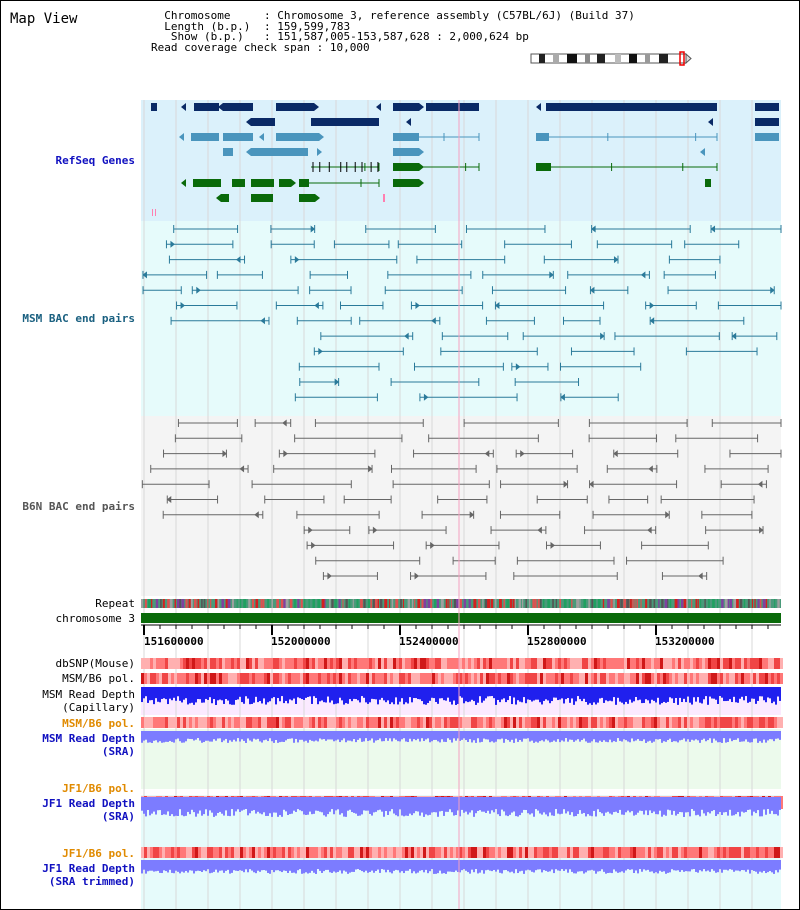 The height and width of the screenshot is (910, 800). I want to click on msm-sra-depth, so click(461, 737).